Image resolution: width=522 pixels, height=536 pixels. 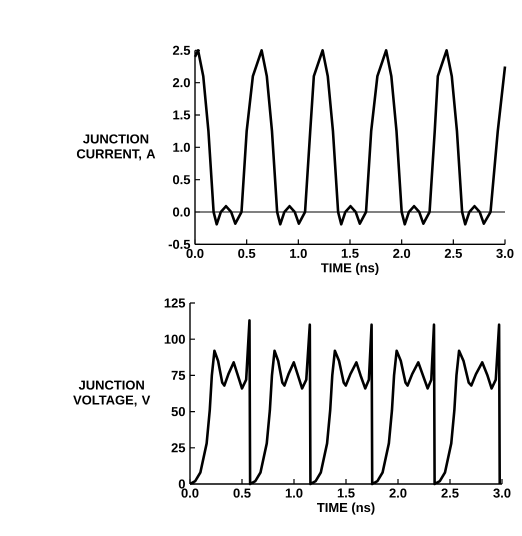 What do you see at coordinates (181, 83) in the screenshot?
I see `y-tick-label: 2.0` at bounding box center [181, 83].